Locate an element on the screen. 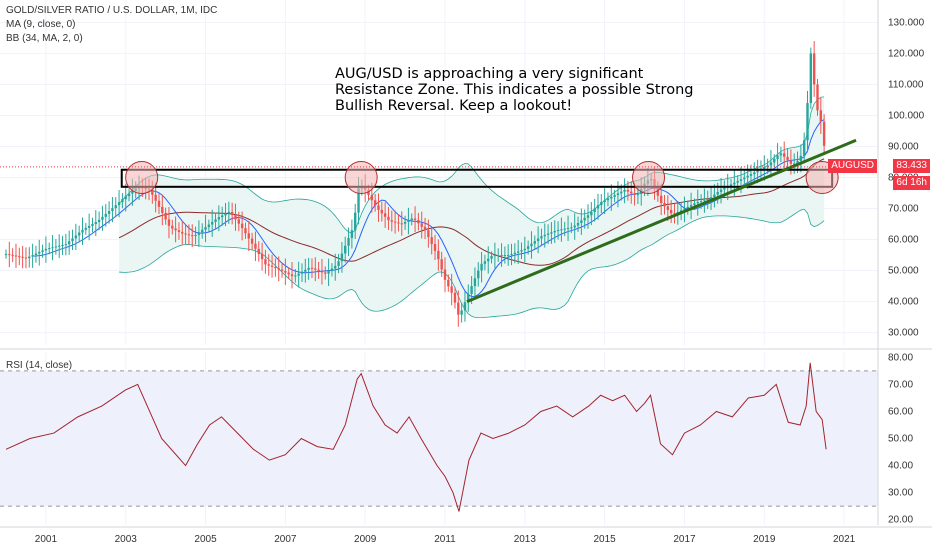 The height and width of the screenshot is (550, 932). y-tick-label: 50.000 is located at coordinates (903, 271).